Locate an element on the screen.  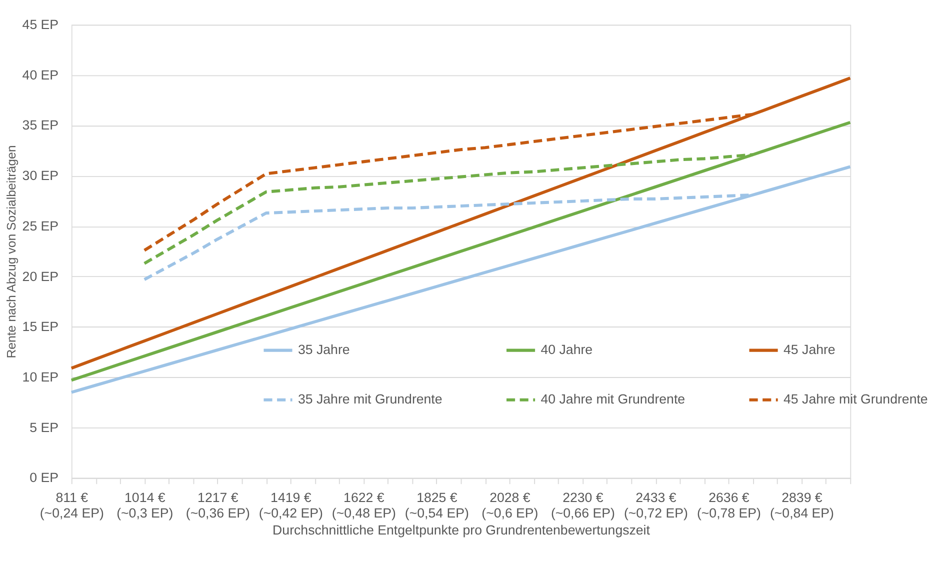
y-tick-label: 5 EP is located at coordinates (44, 427).